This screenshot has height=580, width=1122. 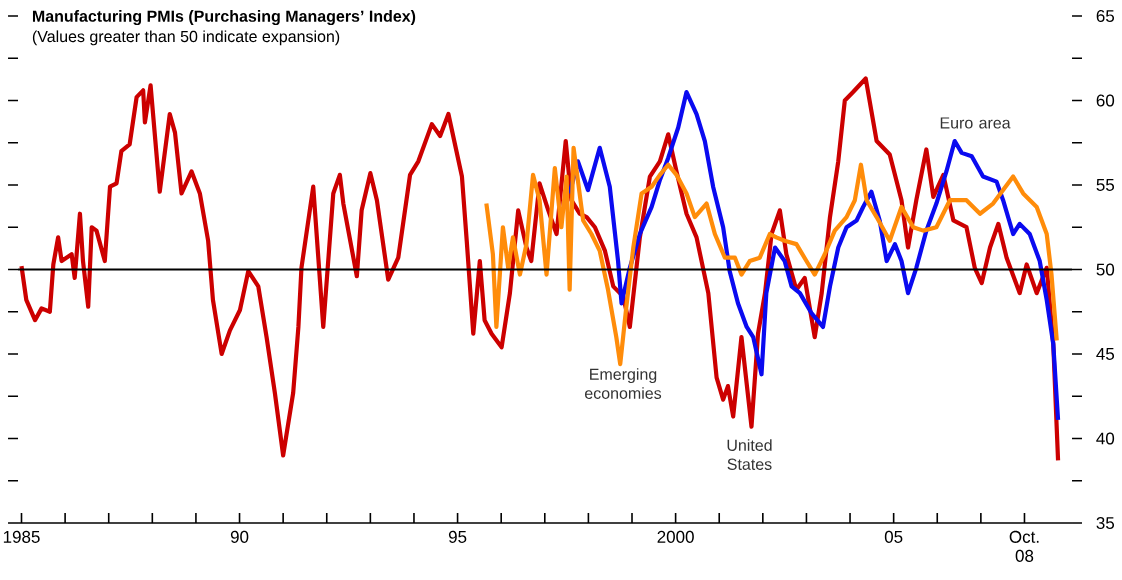 What do you see at coordinates (1105, 185) in the screenshot?
I see `y-tick-label: 55` at bounding box center [1105, 185].